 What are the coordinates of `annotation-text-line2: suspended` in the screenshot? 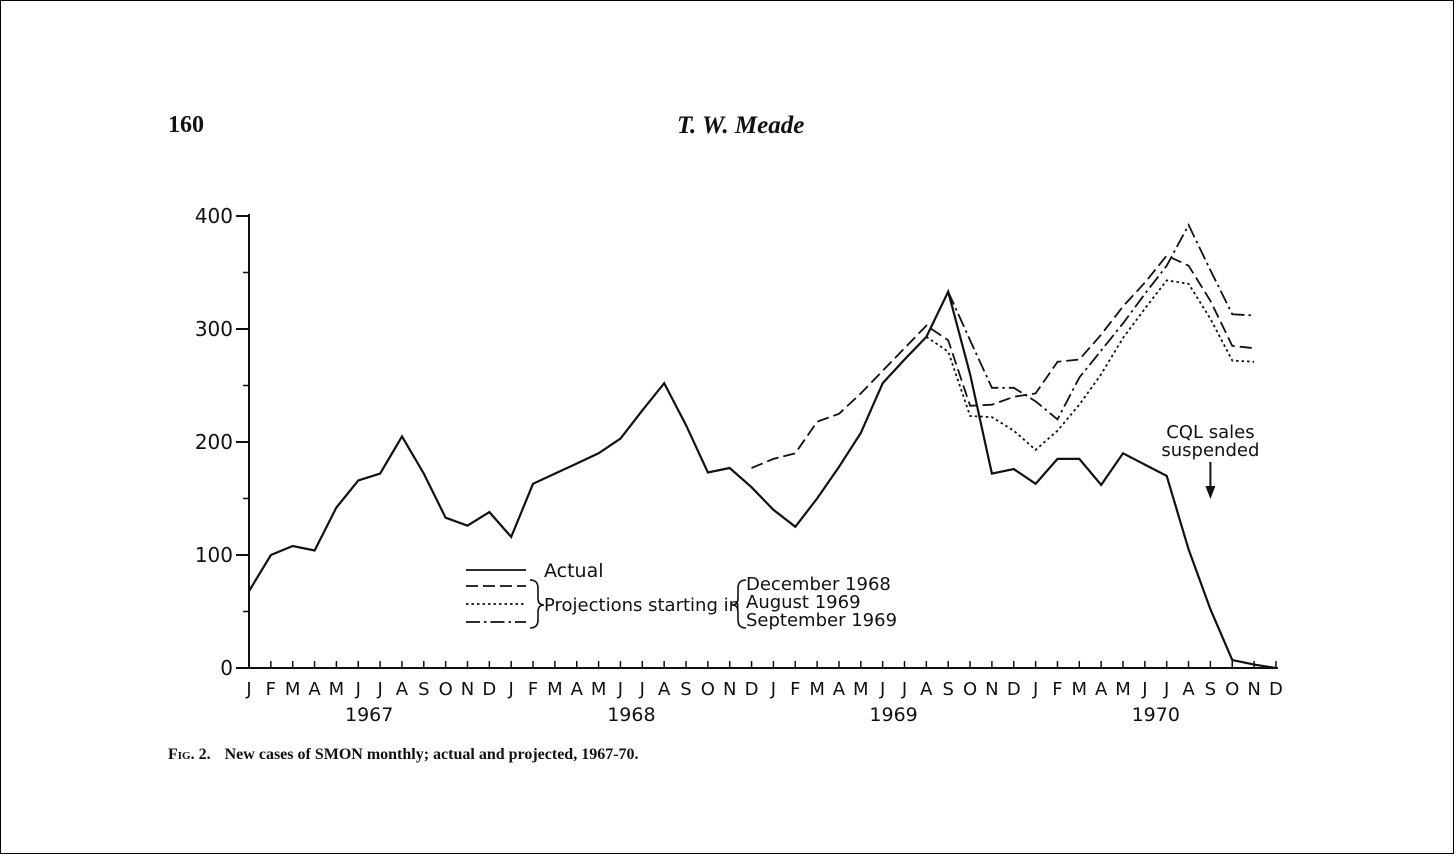 It's located at (1210, 450).